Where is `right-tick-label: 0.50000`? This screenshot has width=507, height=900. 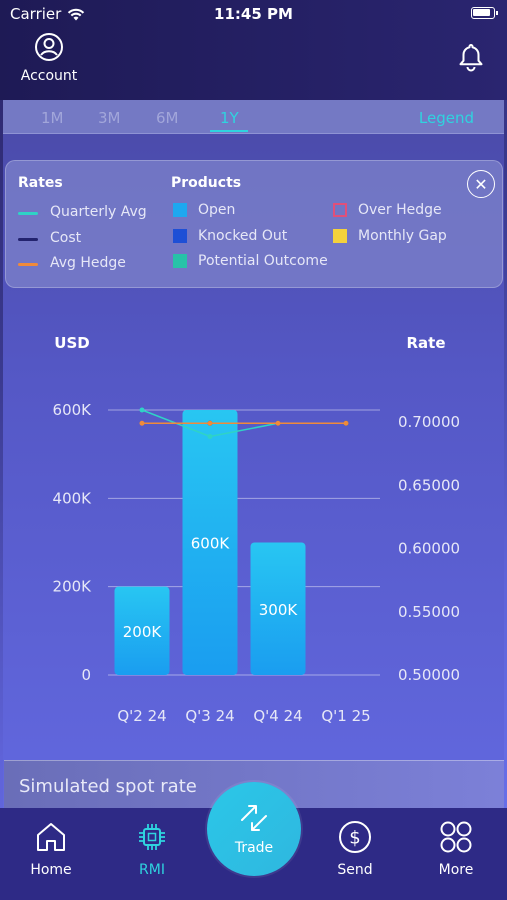
right-tick-label: 0.50000 is located at coordinates (429, 675).